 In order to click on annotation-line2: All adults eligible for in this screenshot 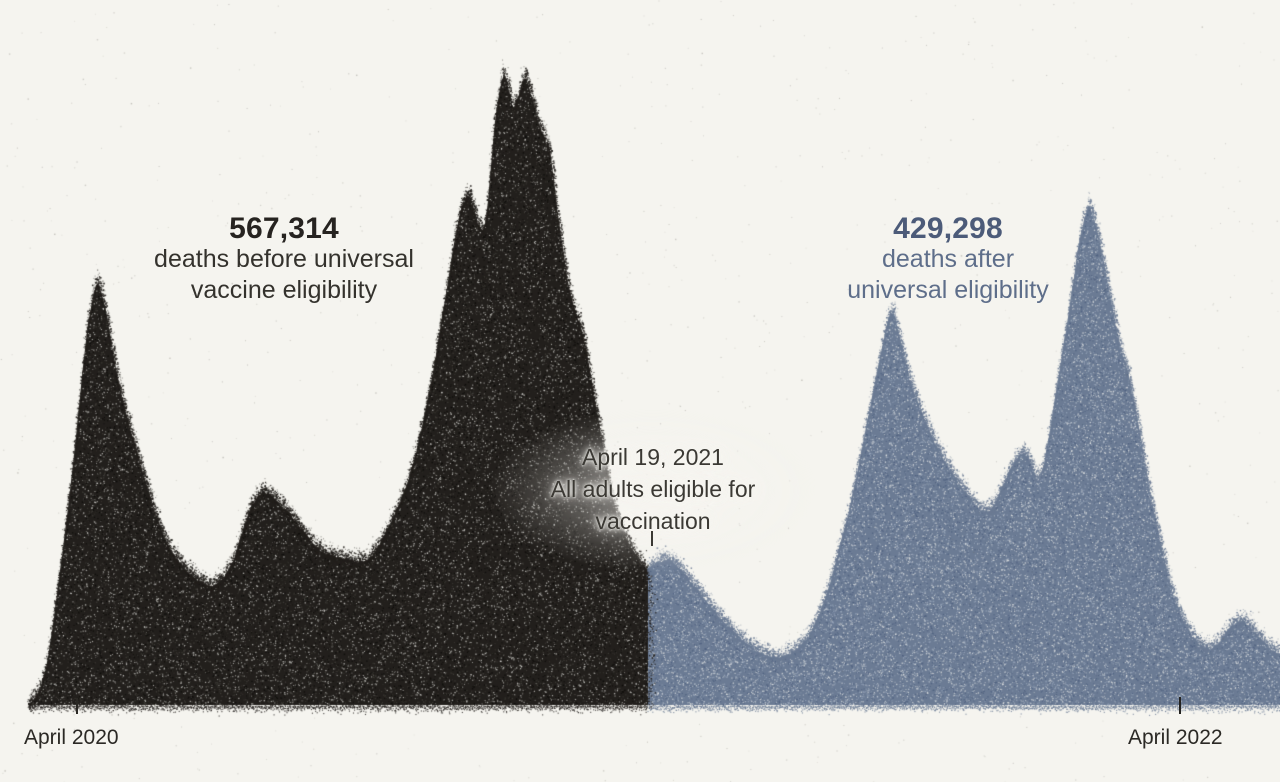, I will do `click(653, 489)`.